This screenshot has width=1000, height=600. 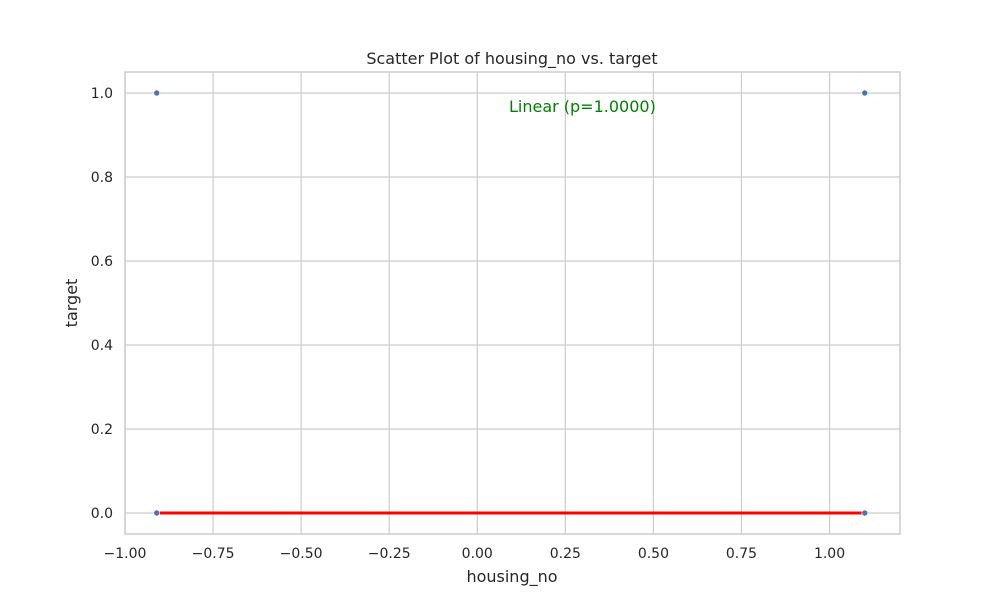 I want to click on fit-annotation: Linear (p=1.0000), so click(x=582, y=106).